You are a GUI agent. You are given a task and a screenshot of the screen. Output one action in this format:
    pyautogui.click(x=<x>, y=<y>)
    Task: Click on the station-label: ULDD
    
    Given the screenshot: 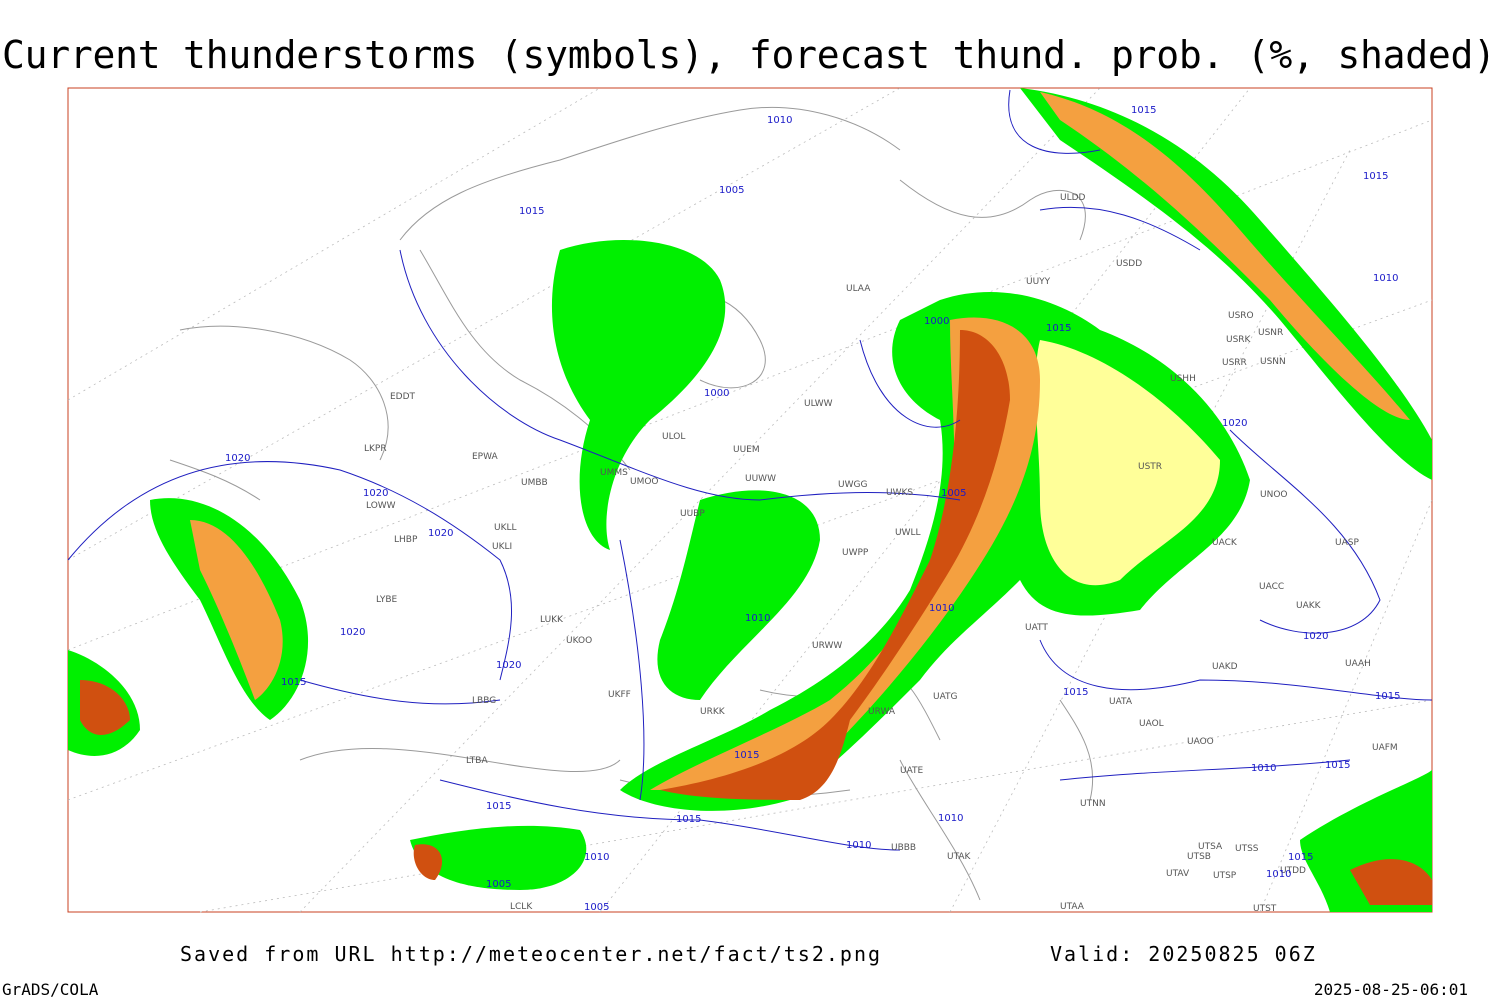 What is the action you would take?
    pyautogui.click(x=1073, y=198)
    